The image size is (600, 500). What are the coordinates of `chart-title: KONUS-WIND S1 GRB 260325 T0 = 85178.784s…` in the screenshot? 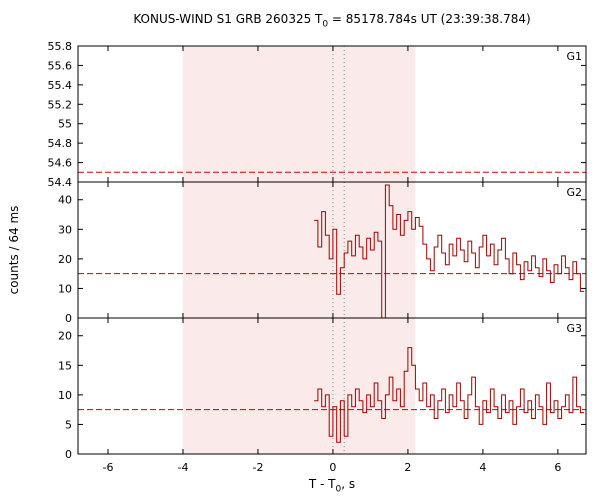 It's located at (300, 20).